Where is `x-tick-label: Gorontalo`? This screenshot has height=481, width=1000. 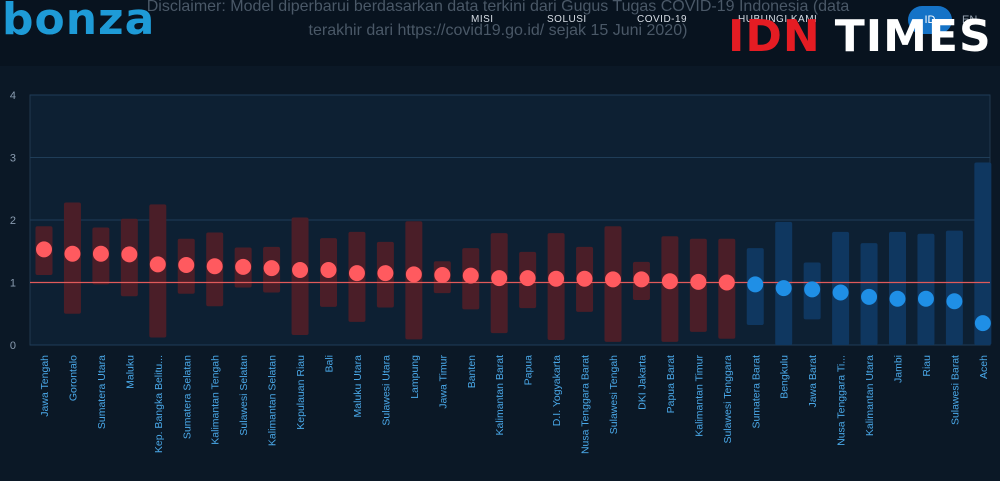 x-tick-label: Gorontalo is located at coordinates (73, 378).